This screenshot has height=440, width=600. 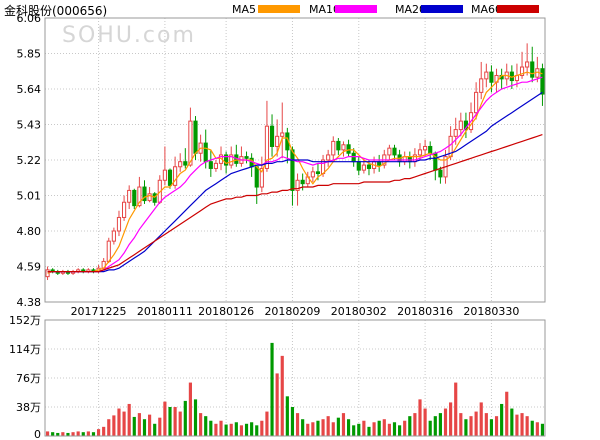 I want to click on legend: MA5 MA10 MA20 MA60, so click(x=385, y=9).